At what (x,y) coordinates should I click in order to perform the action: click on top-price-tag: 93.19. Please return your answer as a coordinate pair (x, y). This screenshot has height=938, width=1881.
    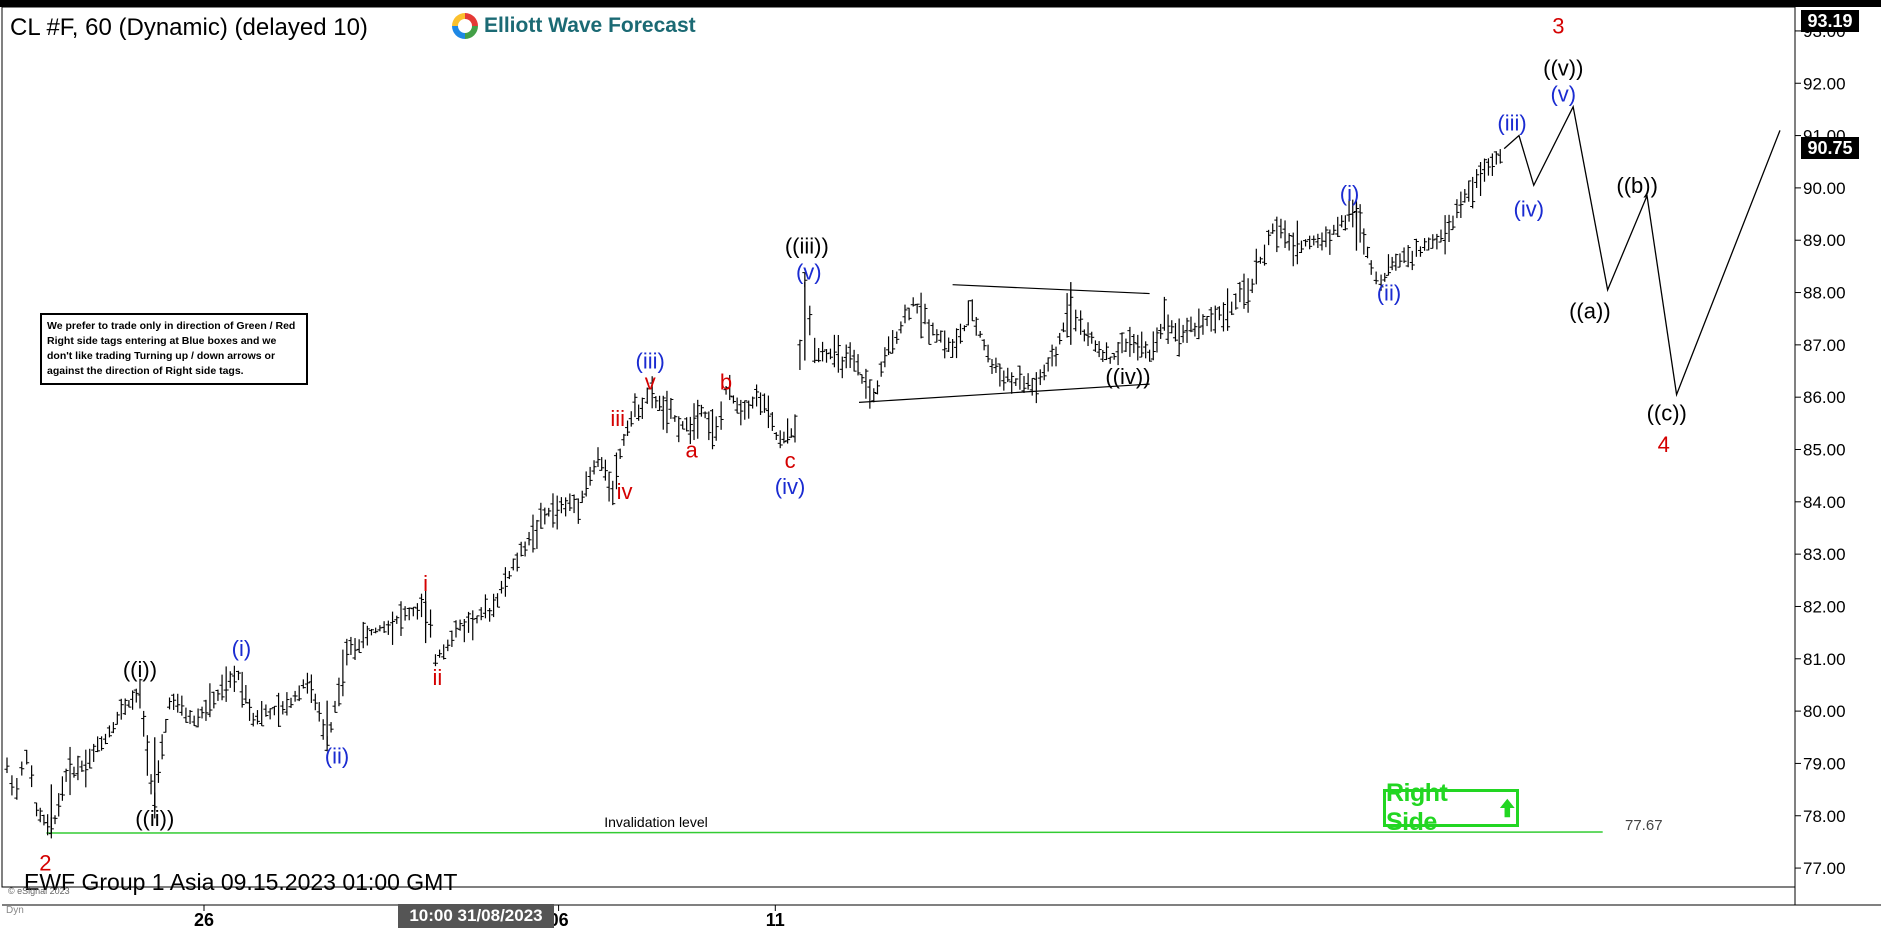
    Looking at the image, I should click on (1830, 21).